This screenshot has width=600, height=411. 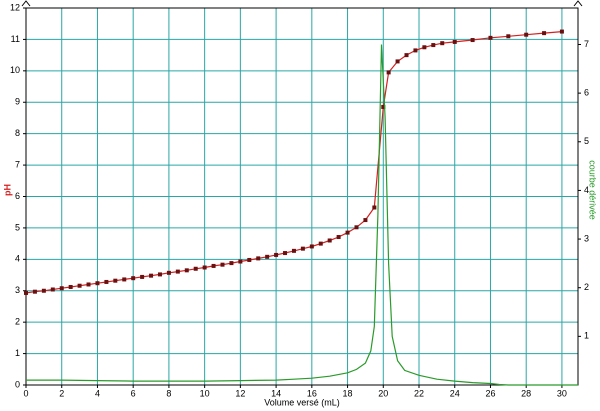 I want to click on y2-tick-label: 4, so click(x=586, y=190).